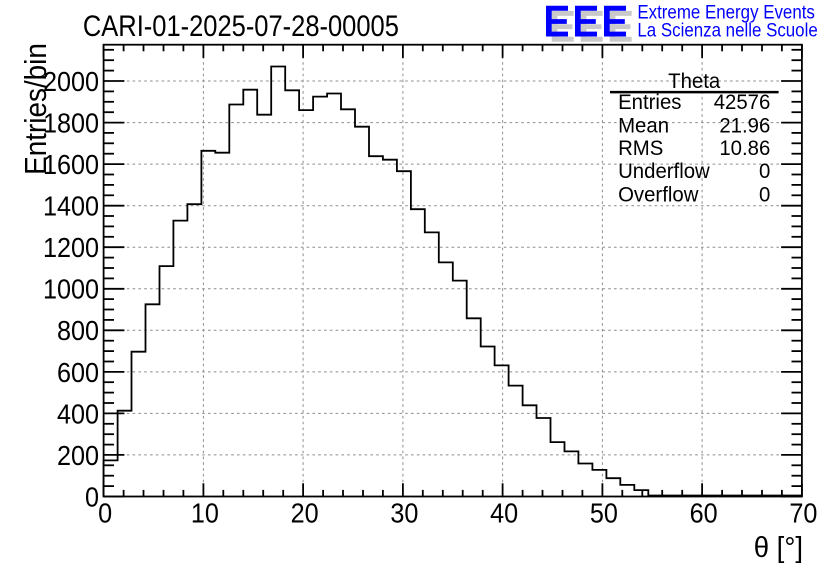 The image size is (836, 572). Describe the element at coordinates (744, 125) in the screenshot. I see `svg-text: 21.96` at that location.